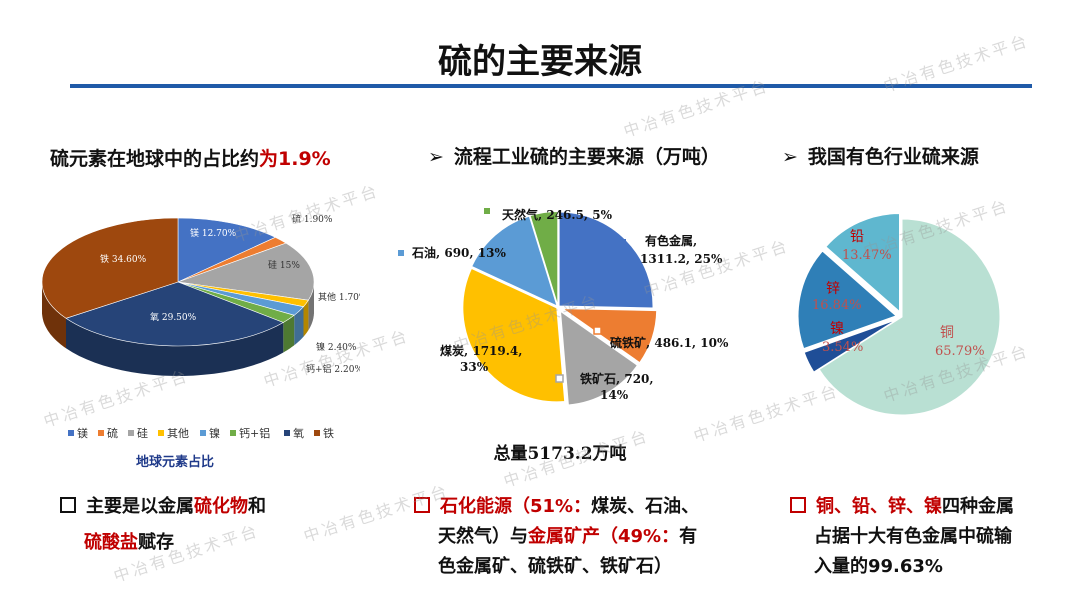 Image resolution: width=1080 pixels, height=607 pixels. What do you see at coordinates (671, 240) in the screenshot?
I see `pie2-label-有色金属: 有色金属,` at bounding box center [671, 240].